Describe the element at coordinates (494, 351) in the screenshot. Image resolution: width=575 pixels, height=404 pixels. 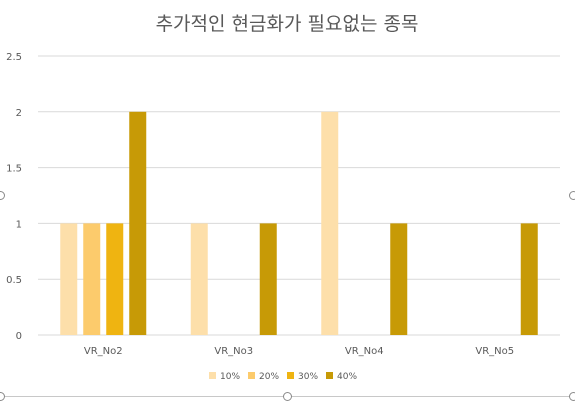
I see `x-tick-label: VR_No5` at that location.